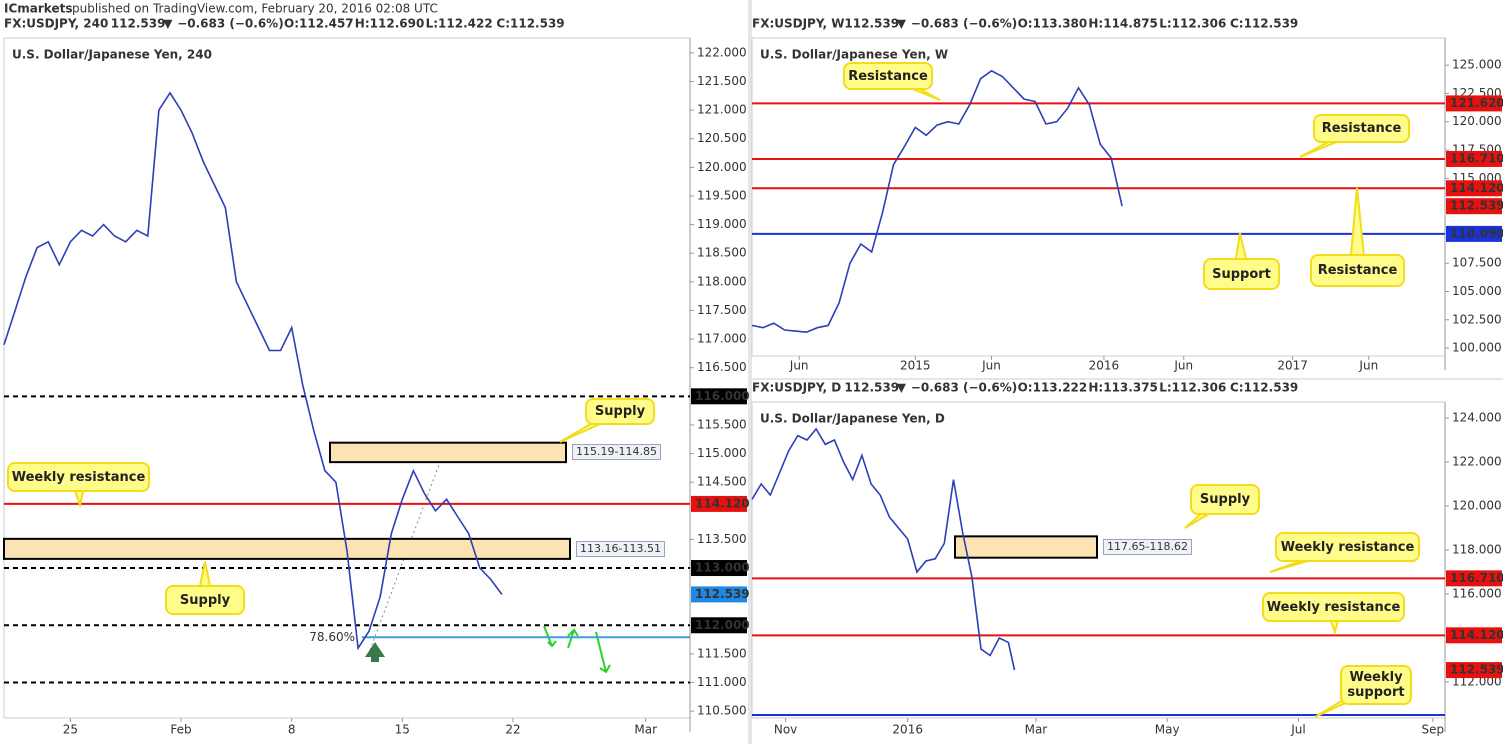 The image size is (1503, 744). Describe the element at coordinates (616, 452) in the screenshot. I see `zone-label: 115.19-114.85` at that location.